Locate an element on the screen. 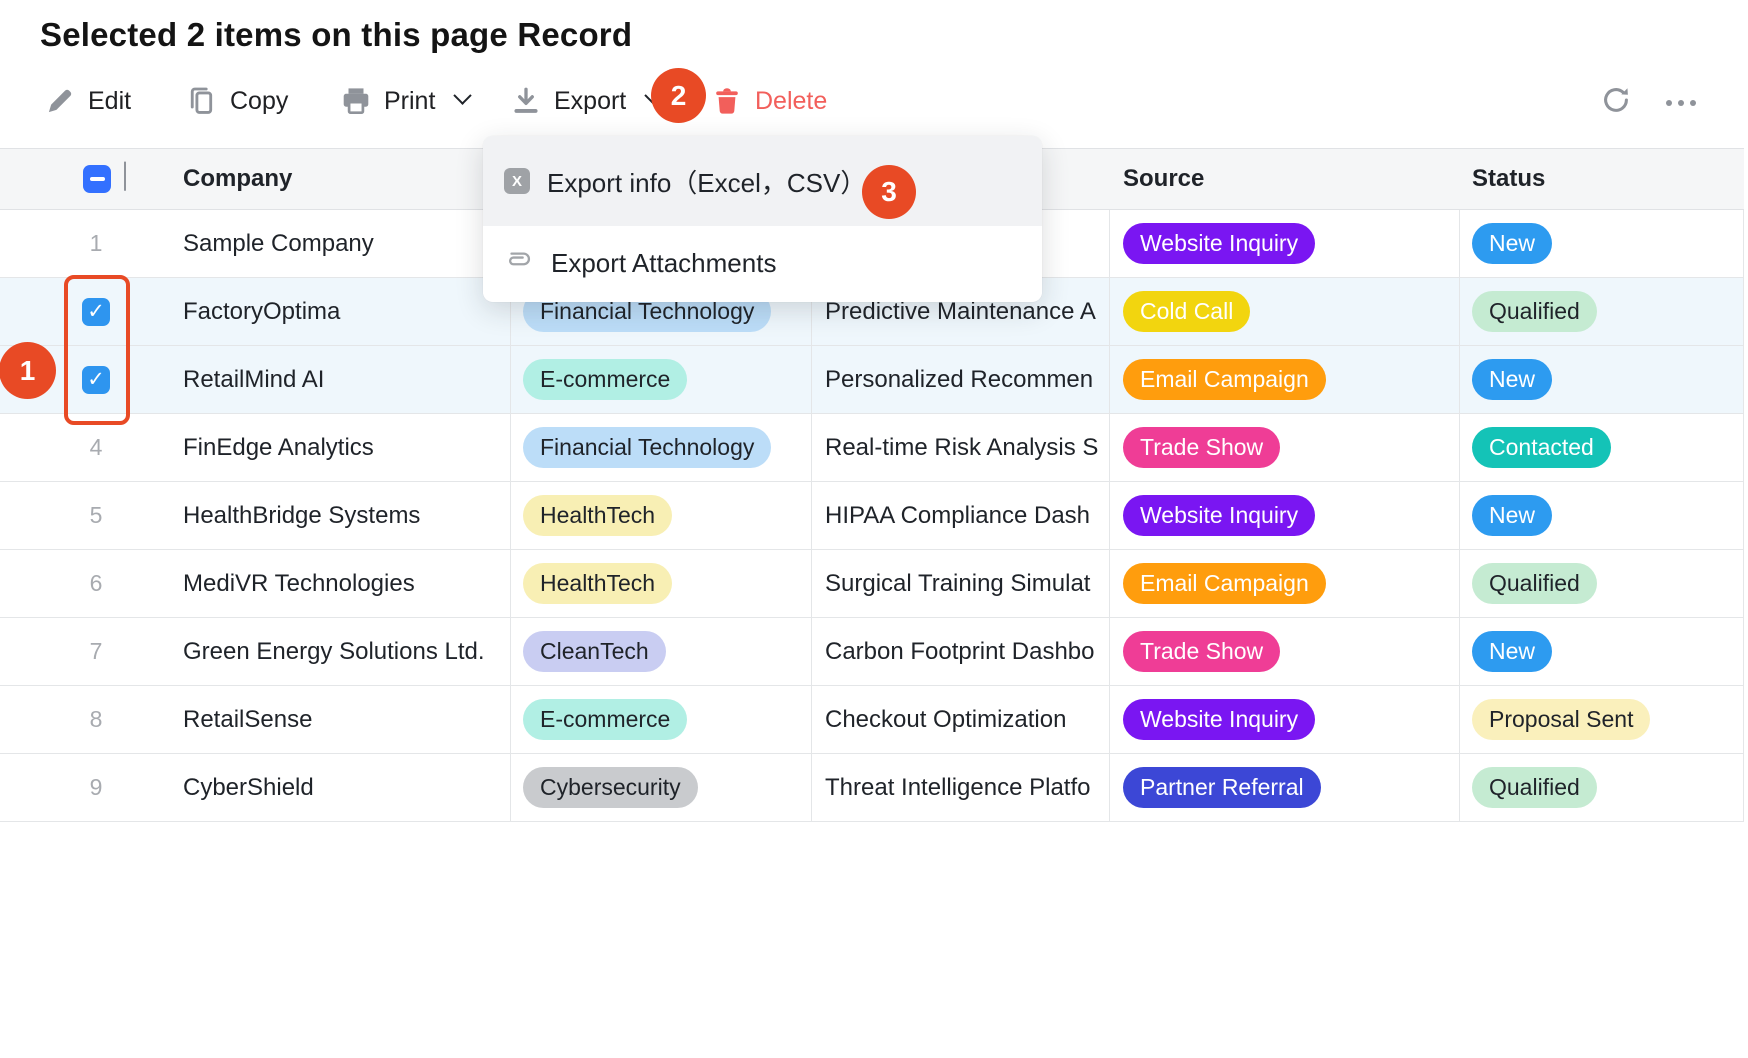 This screenshot has height=1058, width=1748. row-number: 5 is located at coordinates (96, 515).